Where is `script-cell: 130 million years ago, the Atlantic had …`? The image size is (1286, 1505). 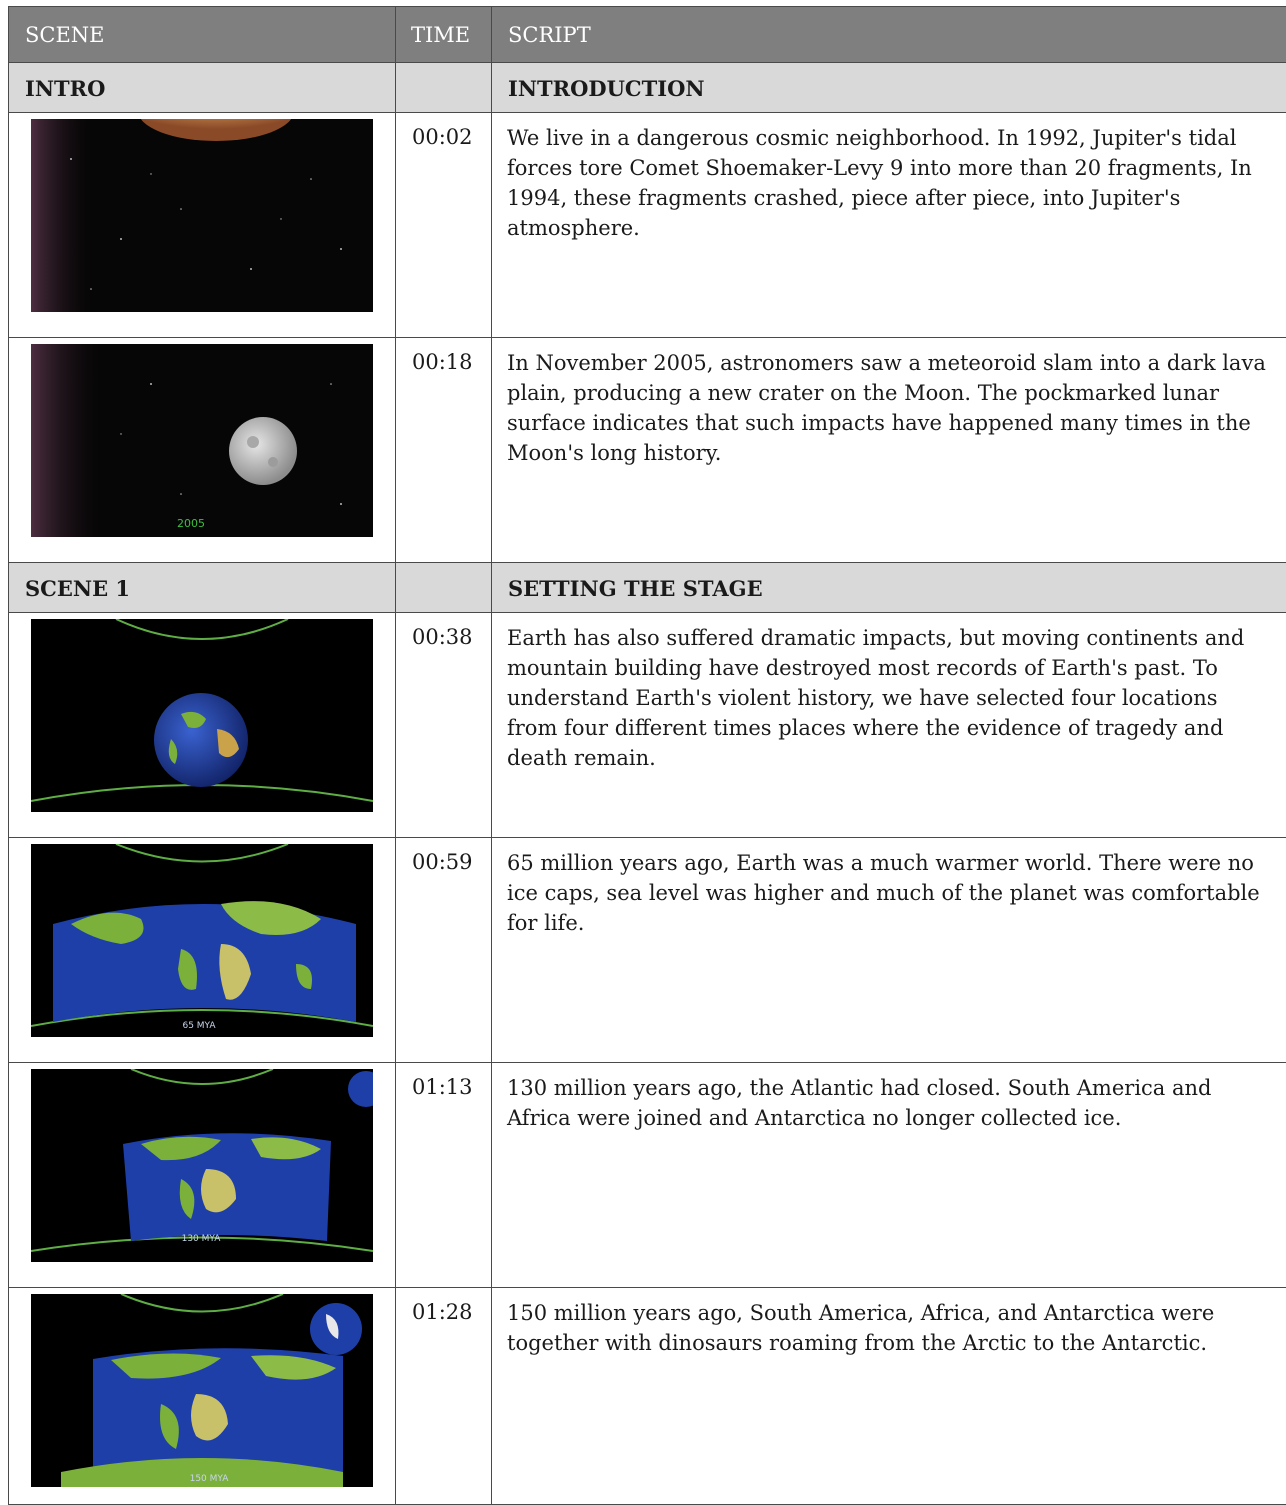
script-cell: 130 million years ago, the Atlantic had … is located at coordinates (889, 1175).